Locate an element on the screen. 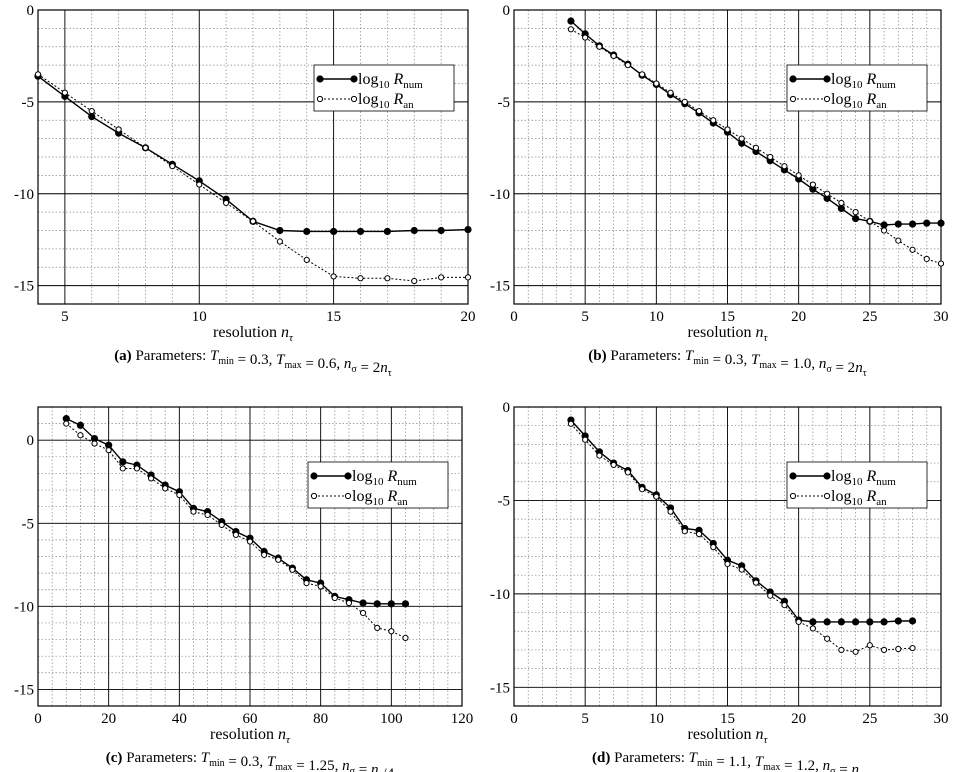 The image size is (953, 772). x-tick-label: 40 is located at coordinates (179, 719).